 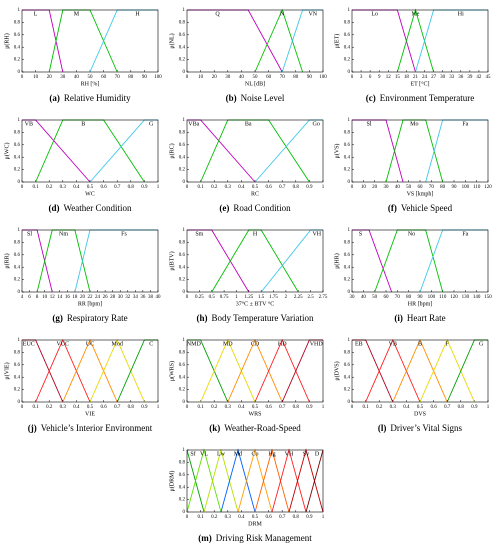 I want to click on set-name: C, so click(x=151, y=344).